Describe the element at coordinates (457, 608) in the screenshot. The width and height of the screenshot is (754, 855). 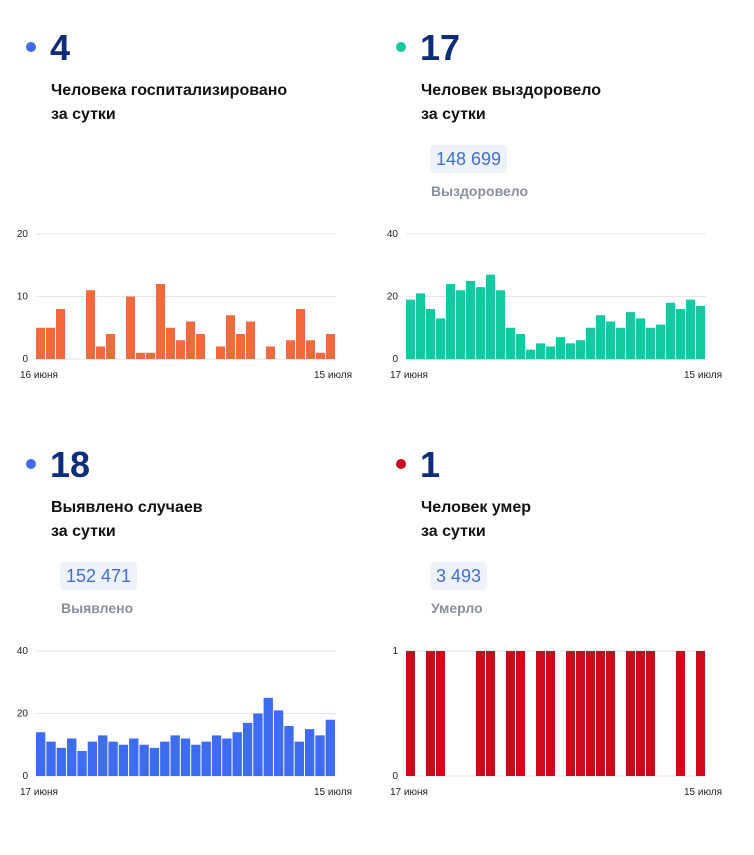
I see `died-total-label: Умерло` at that location.